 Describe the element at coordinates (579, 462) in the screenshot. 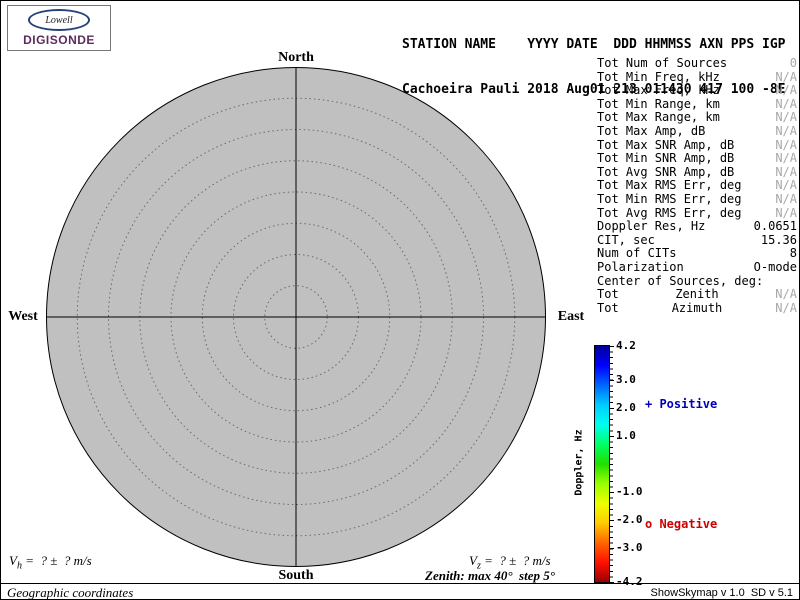

I see `colorbar-axis-title: Doppler, Hz` at that location.